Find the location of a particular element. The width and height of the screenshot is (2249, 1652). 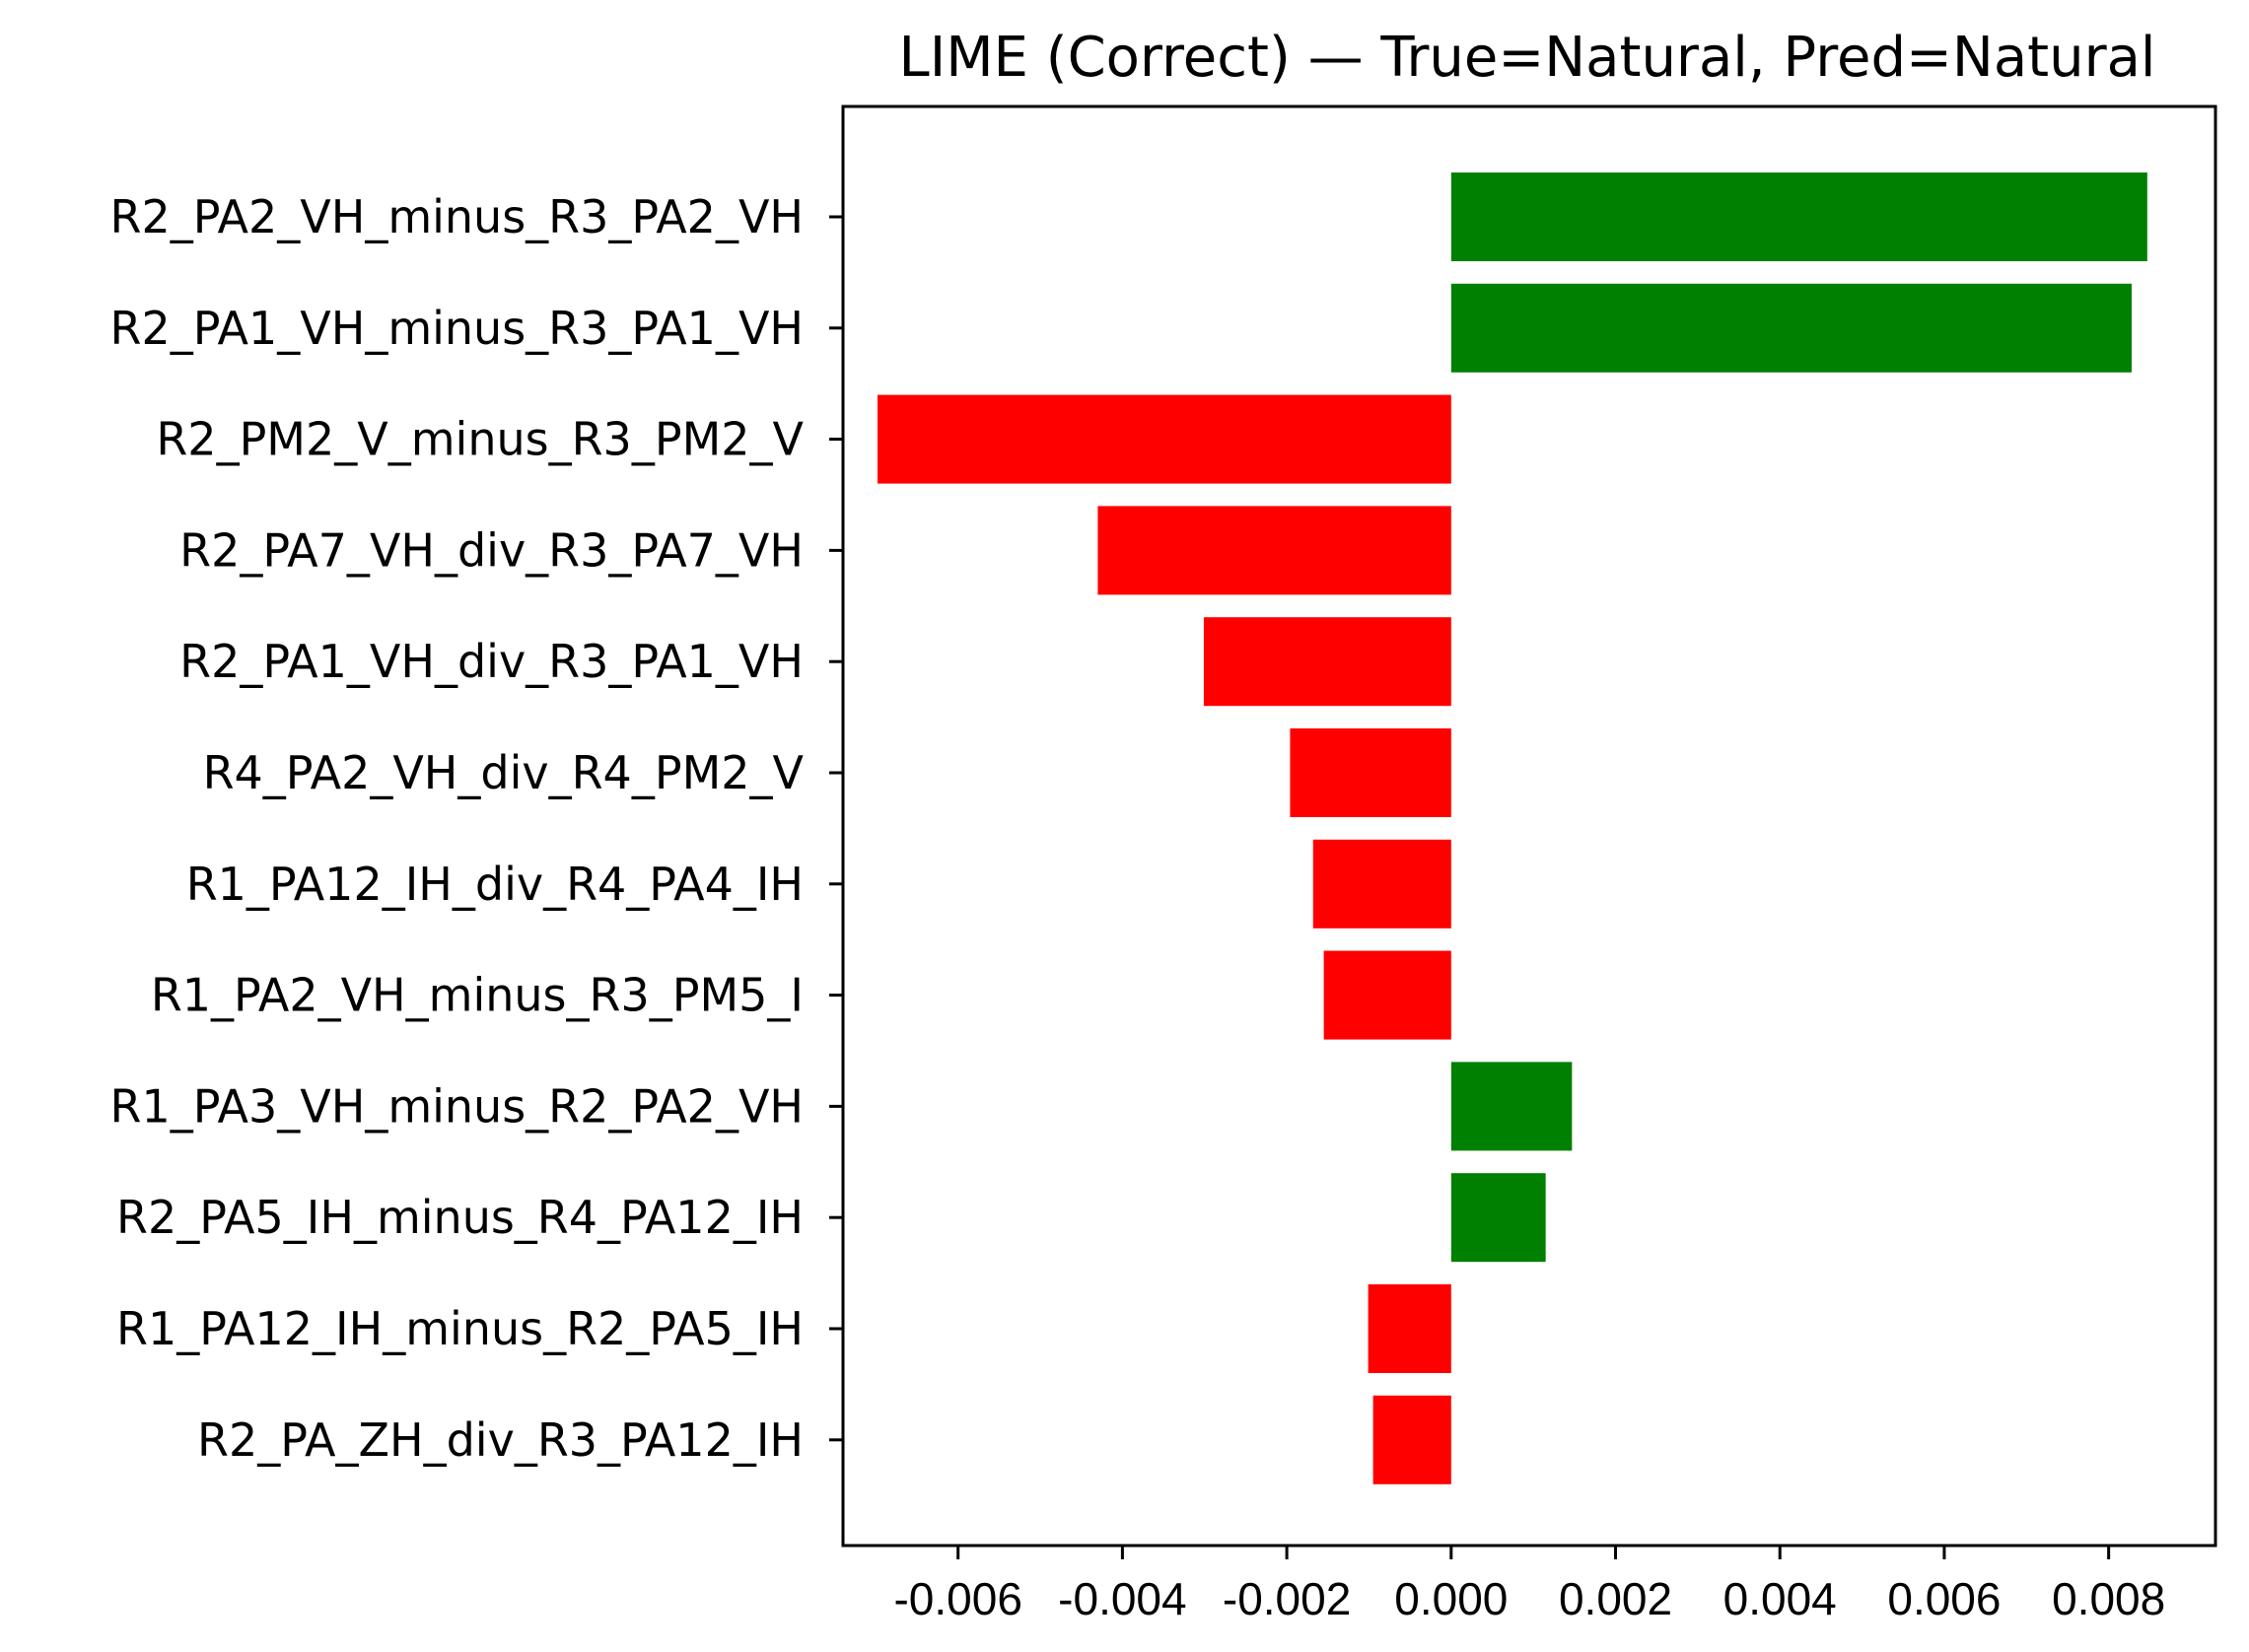

y-tick-label: R4_PA2_VH_div_R4_PM2_V is located at coordinates (504, 772).